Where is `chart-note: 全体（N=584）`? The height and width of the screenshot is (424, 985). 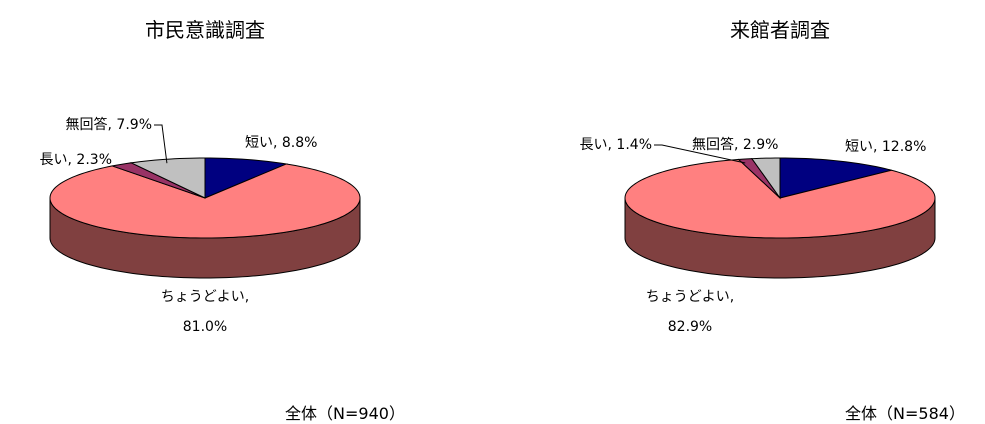
chart-note: 全体（N=584） is located at coordinates (905, 413).